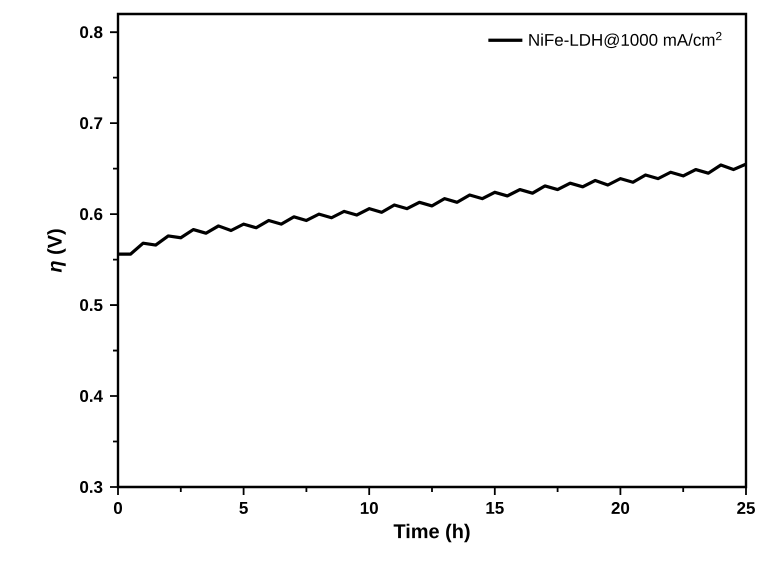 The height and width of the screenshot is (572, 762). What do you see at coordinates (243, 508) in the screenshot?
I see `x-tick-label: 5` at bounding box center [243, 508].